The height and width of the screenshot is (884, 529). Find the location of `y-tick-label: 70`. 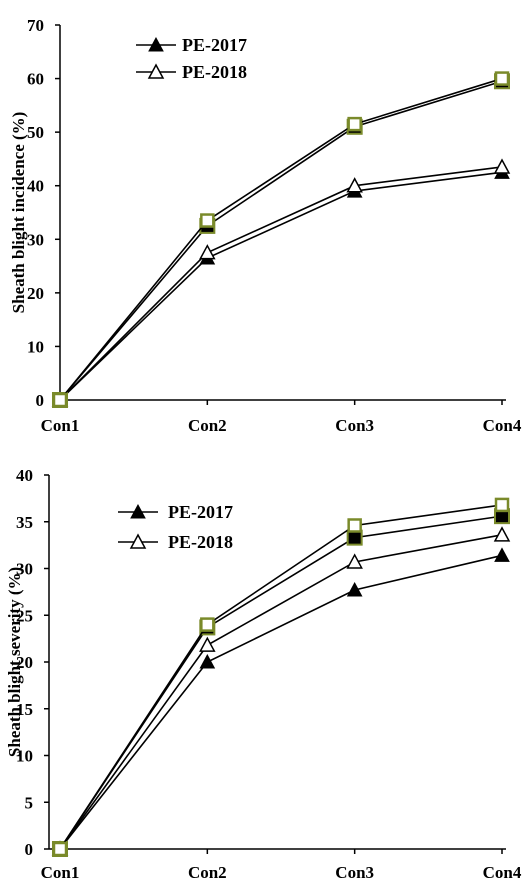

y-tick-label: 70 is located at coordinates (35, 25).